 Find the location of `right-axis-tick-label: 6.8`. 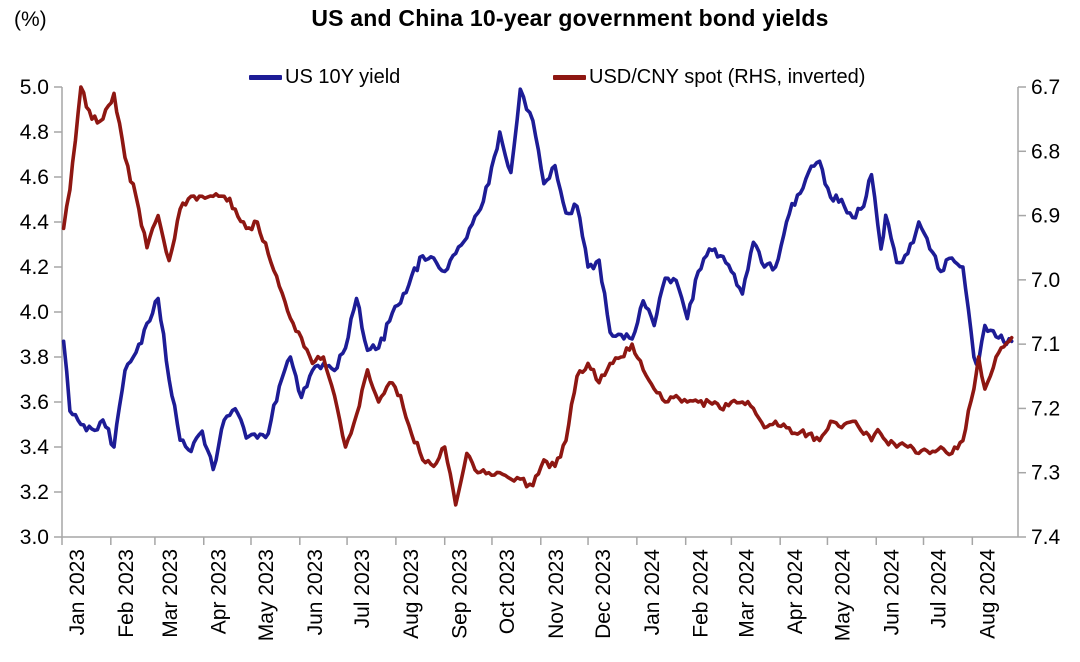

right-axis-tick-label: 6.8 is located at coordinates (1045, 151).